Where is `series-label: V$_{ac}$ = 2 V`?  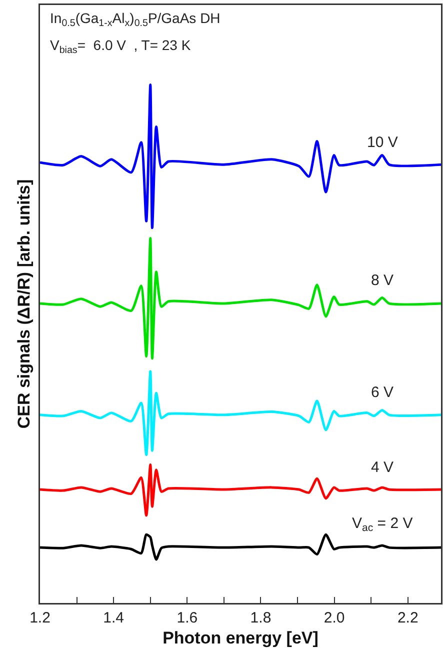
series-label: V$_{ac}$ = 2 V is located at coordinates (382, 524).